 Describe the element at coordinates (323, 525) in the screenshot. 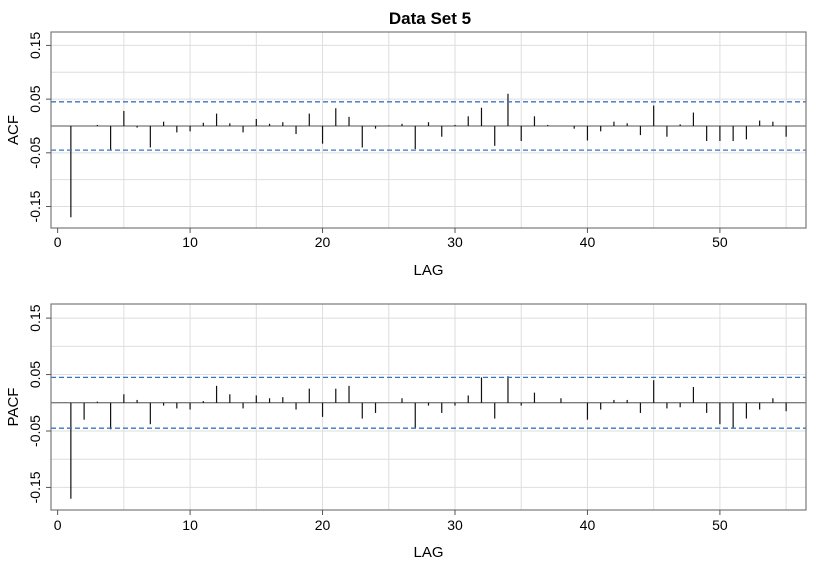

I see `pacf-x-tick-label: 20` at that location.